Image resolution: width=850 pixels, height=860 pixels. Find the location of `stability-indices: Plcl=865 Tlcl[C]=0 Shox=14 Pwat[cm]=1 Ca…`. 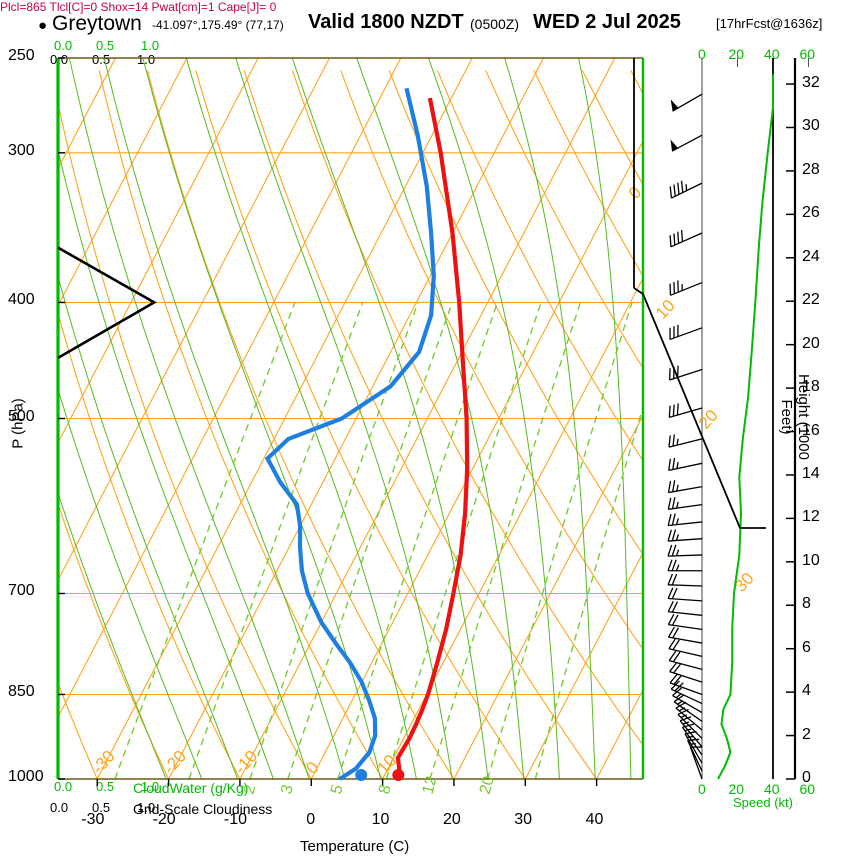

stability-indices: Plcl=865 Tlcl[C]=0 Shox=14 Pwat[cm]=1 Ca… is located at coordinates (138, 7).